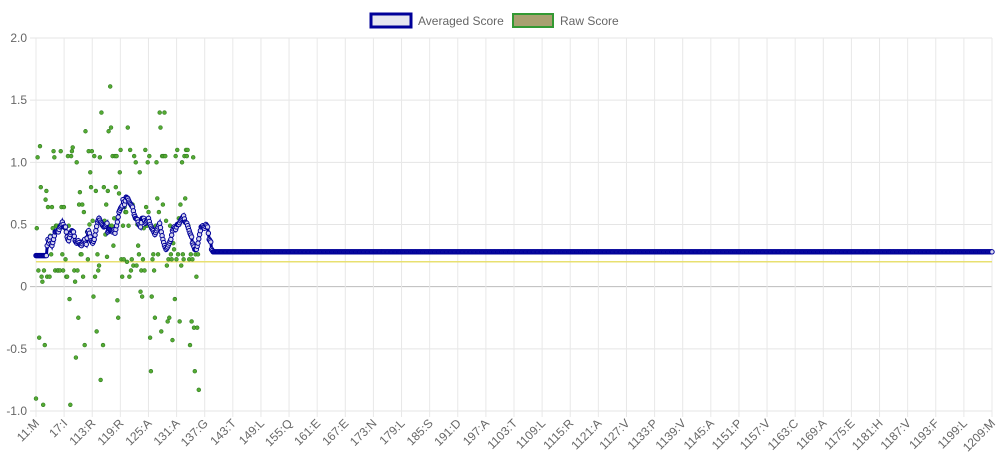 The height and width of the screenshot is (472, 1000). Describe the element at coordinates (565, 20) in the screenshot. I see `legend-item-raw: Raw Score` at that location.